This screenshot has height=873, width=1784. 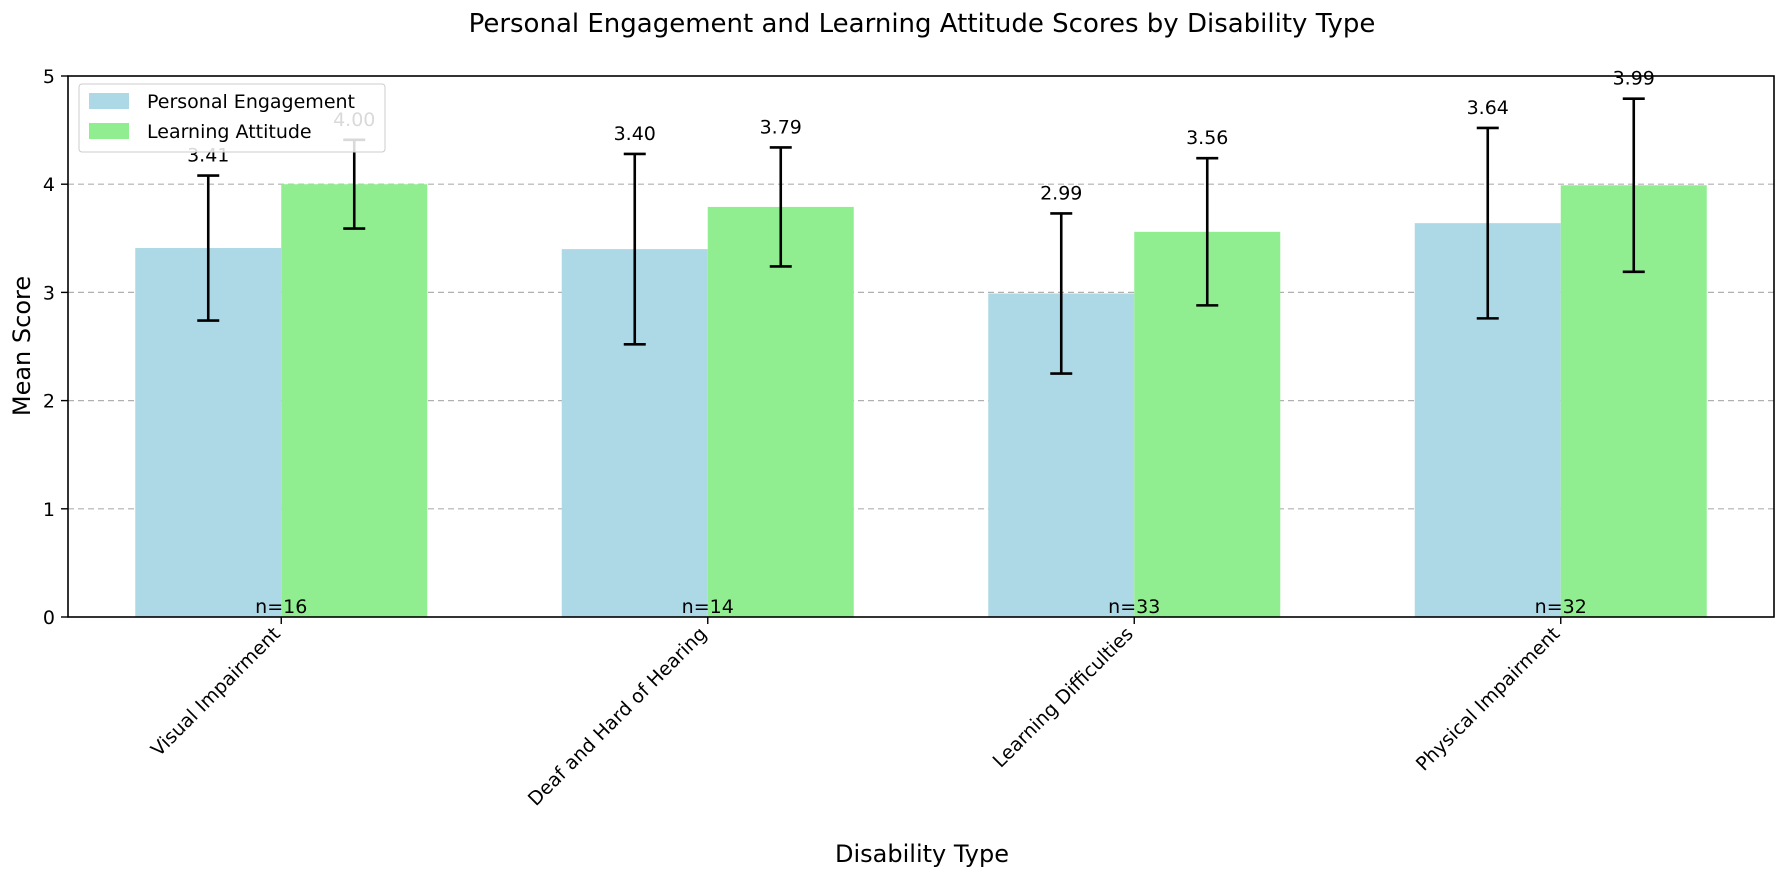 What do you see at coordinates (49, 618) in the screenshot?
I see `y-tick-label-0: 0` at bounding box center [49, 618].